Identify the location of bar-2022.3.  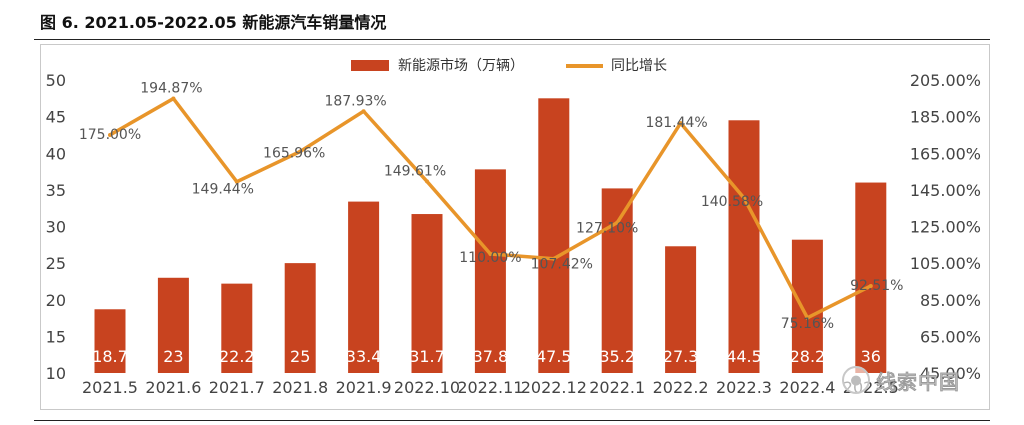
(744, 246).